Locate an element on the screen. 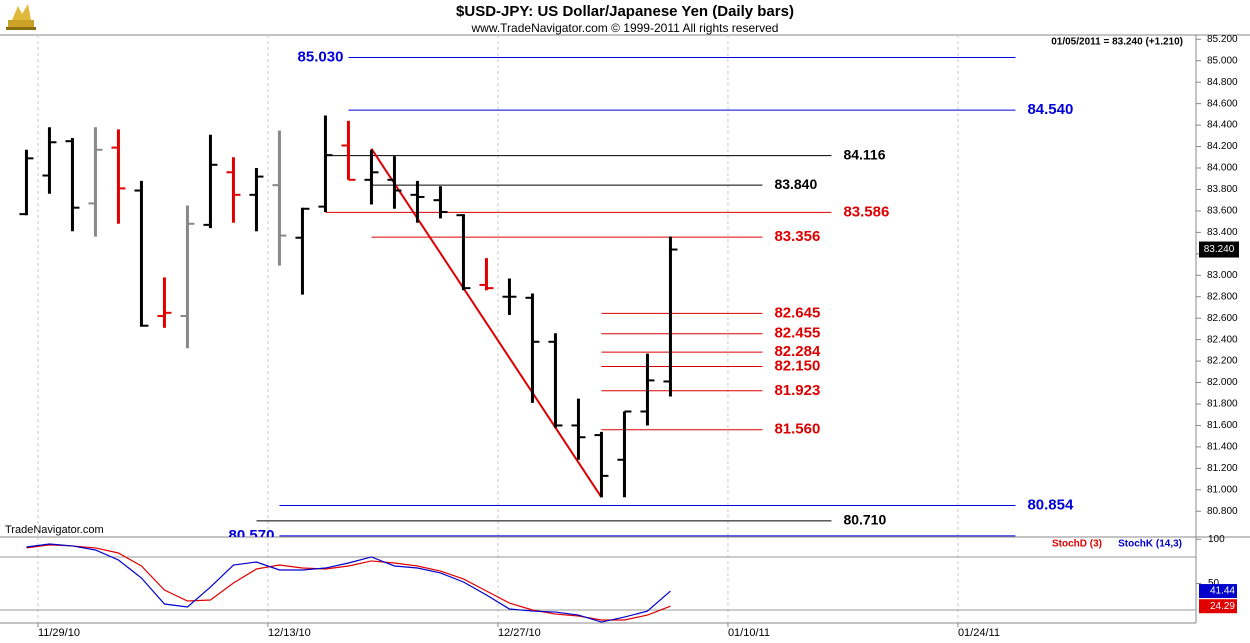 This screenshot has width=1250, height=643. y-tick-label: 81.200 is located at coordinates (1222, 468).